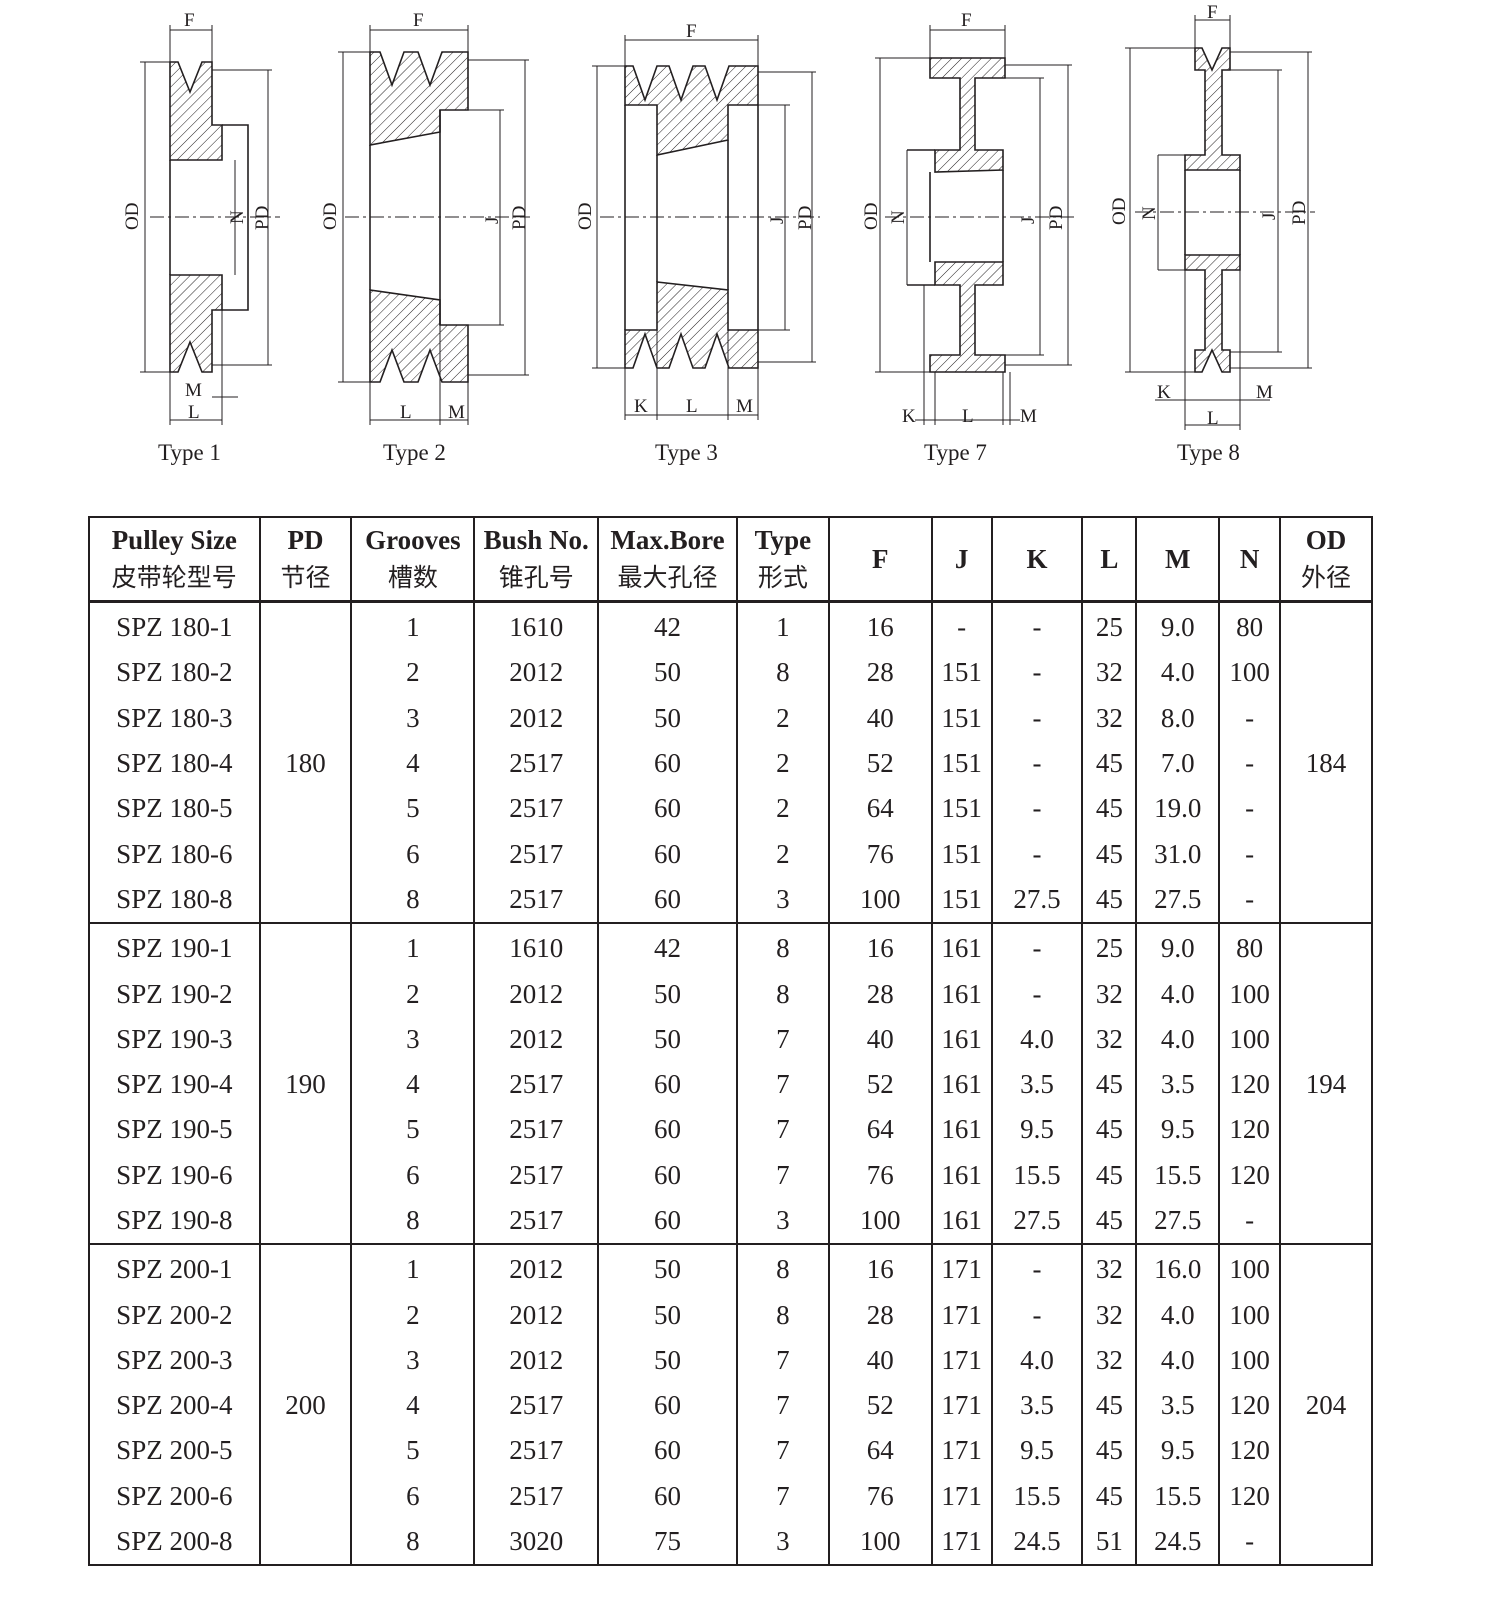  I want to click on cell-grooves: 5, so click(413, 1130).